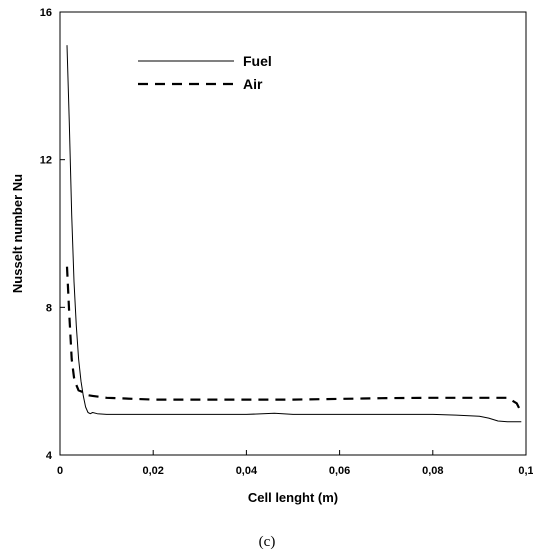 The height and width of the screenshot is (557, 533). I want to click on x-tick-label: 0,06, so click(339, 471).